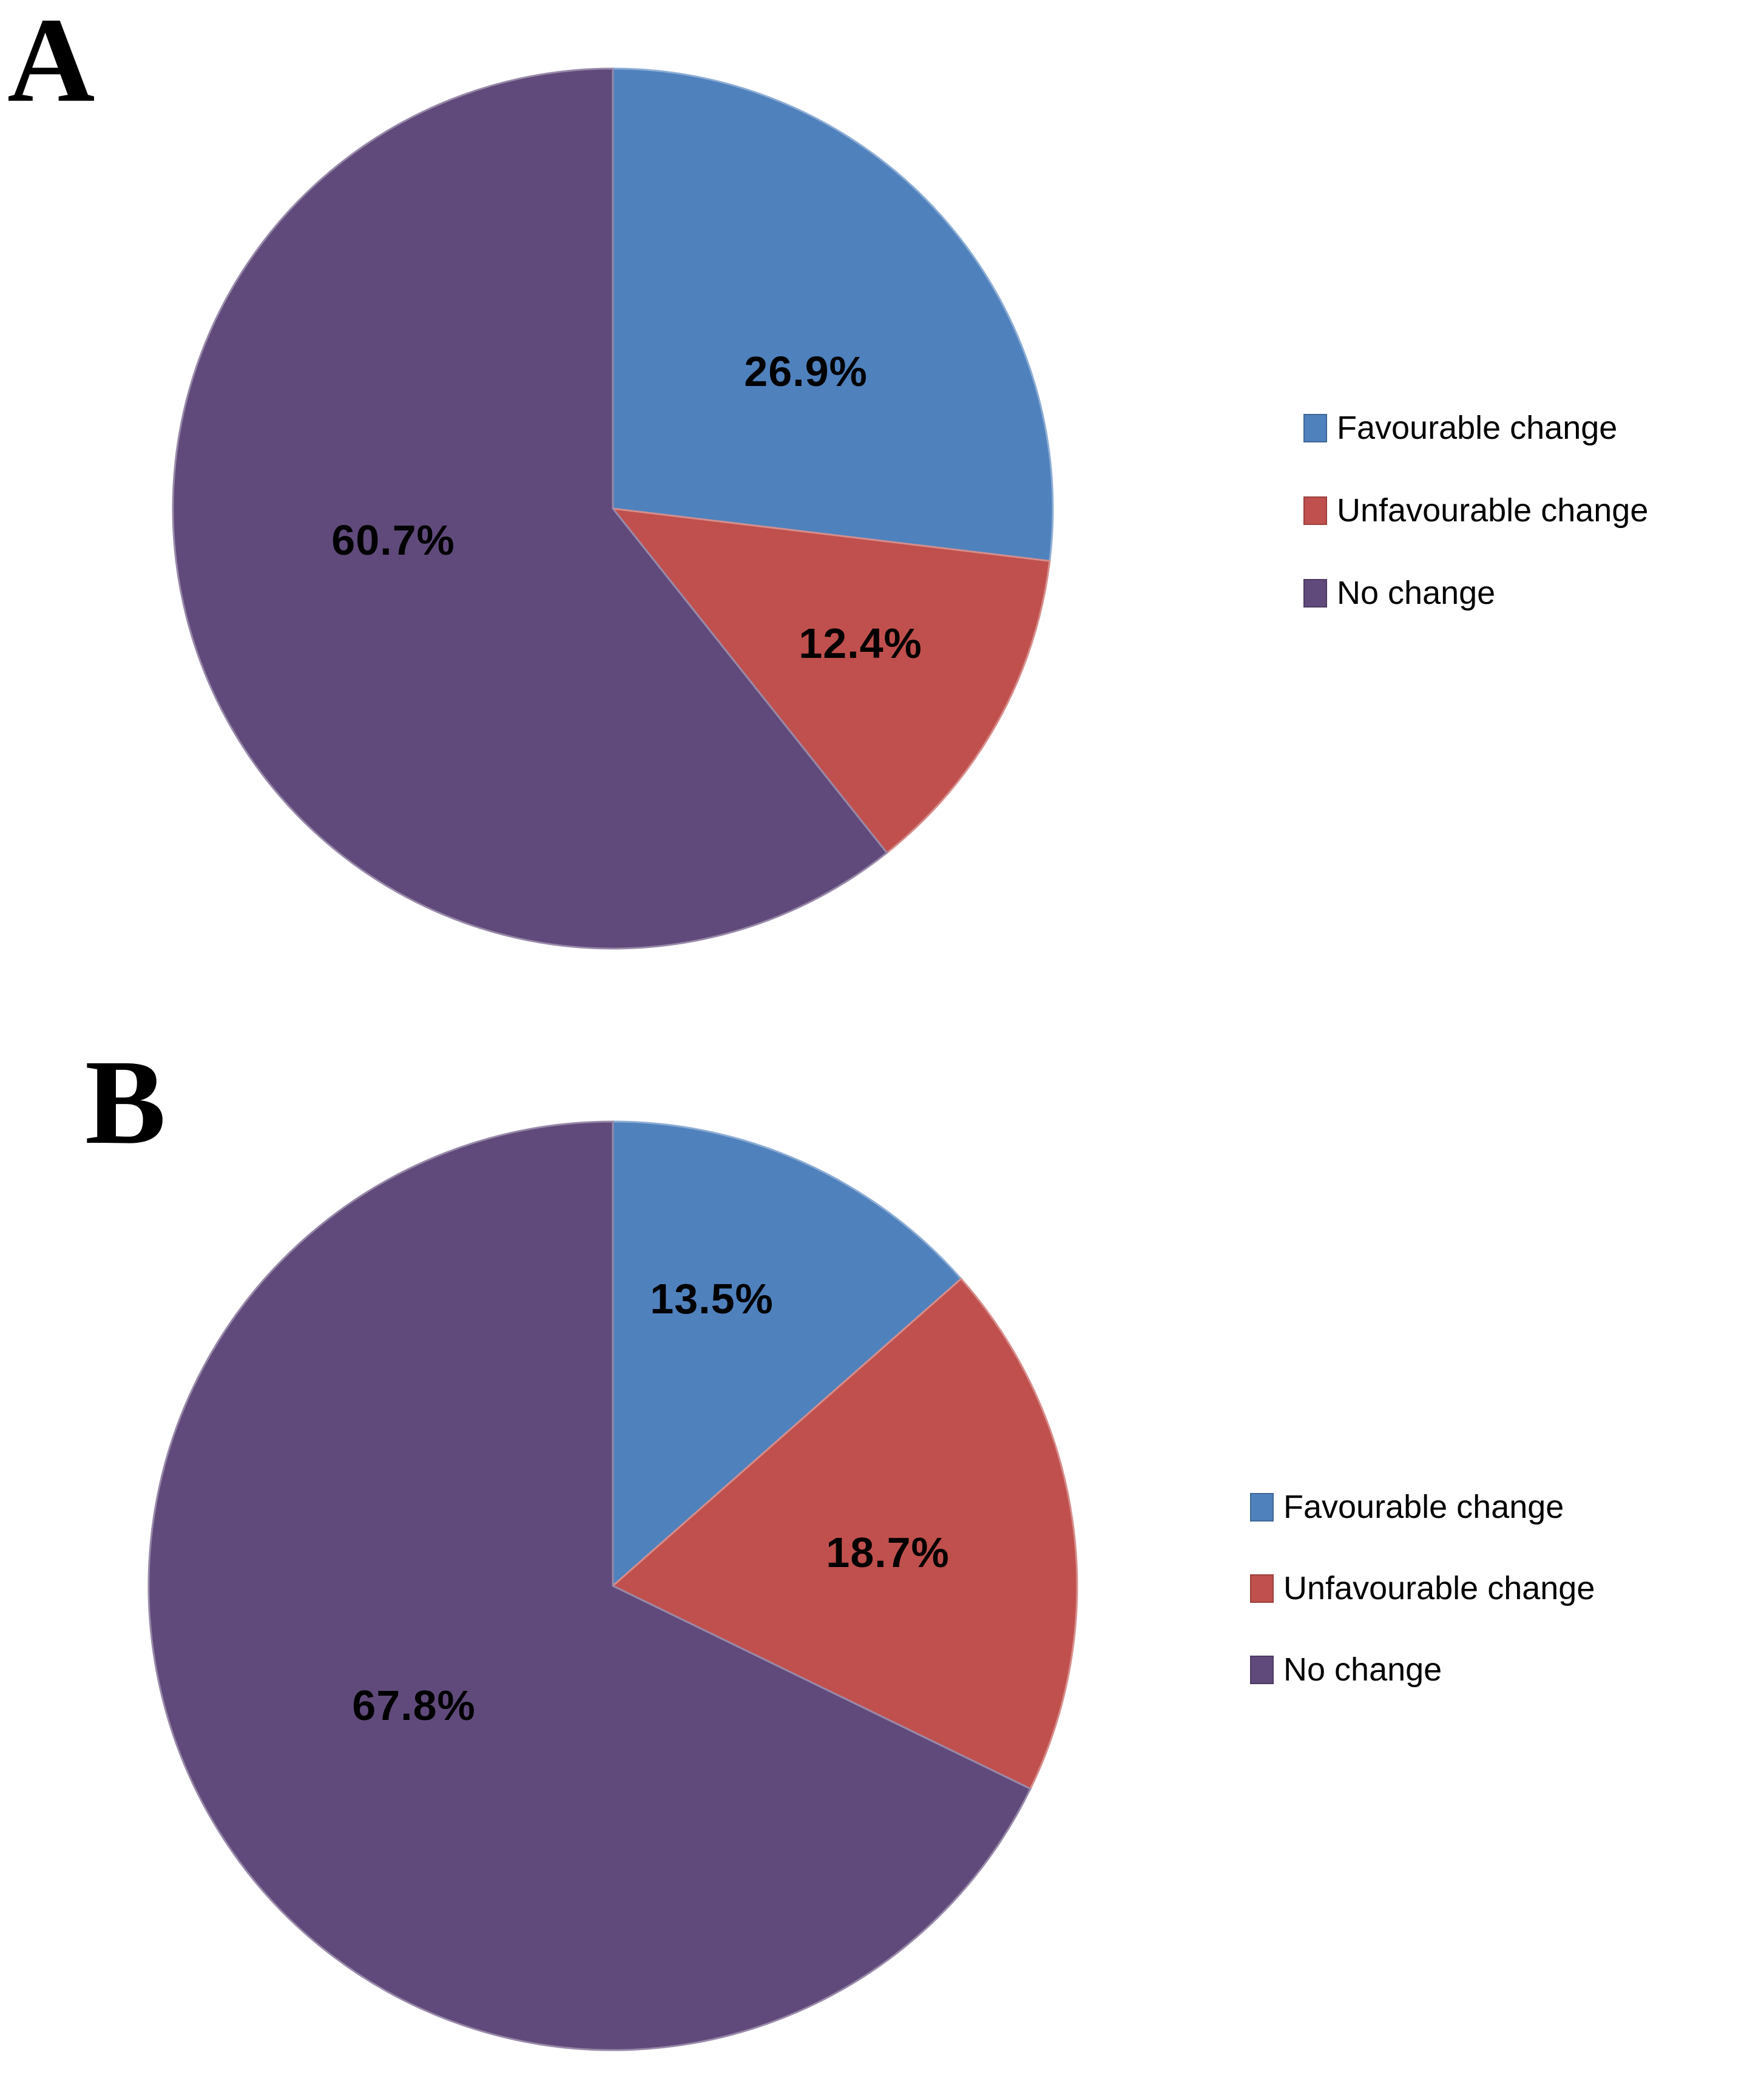  Describe the element at coordinates (126, 1102) in the screenshot. I see `panel-b-label: B` at that location.